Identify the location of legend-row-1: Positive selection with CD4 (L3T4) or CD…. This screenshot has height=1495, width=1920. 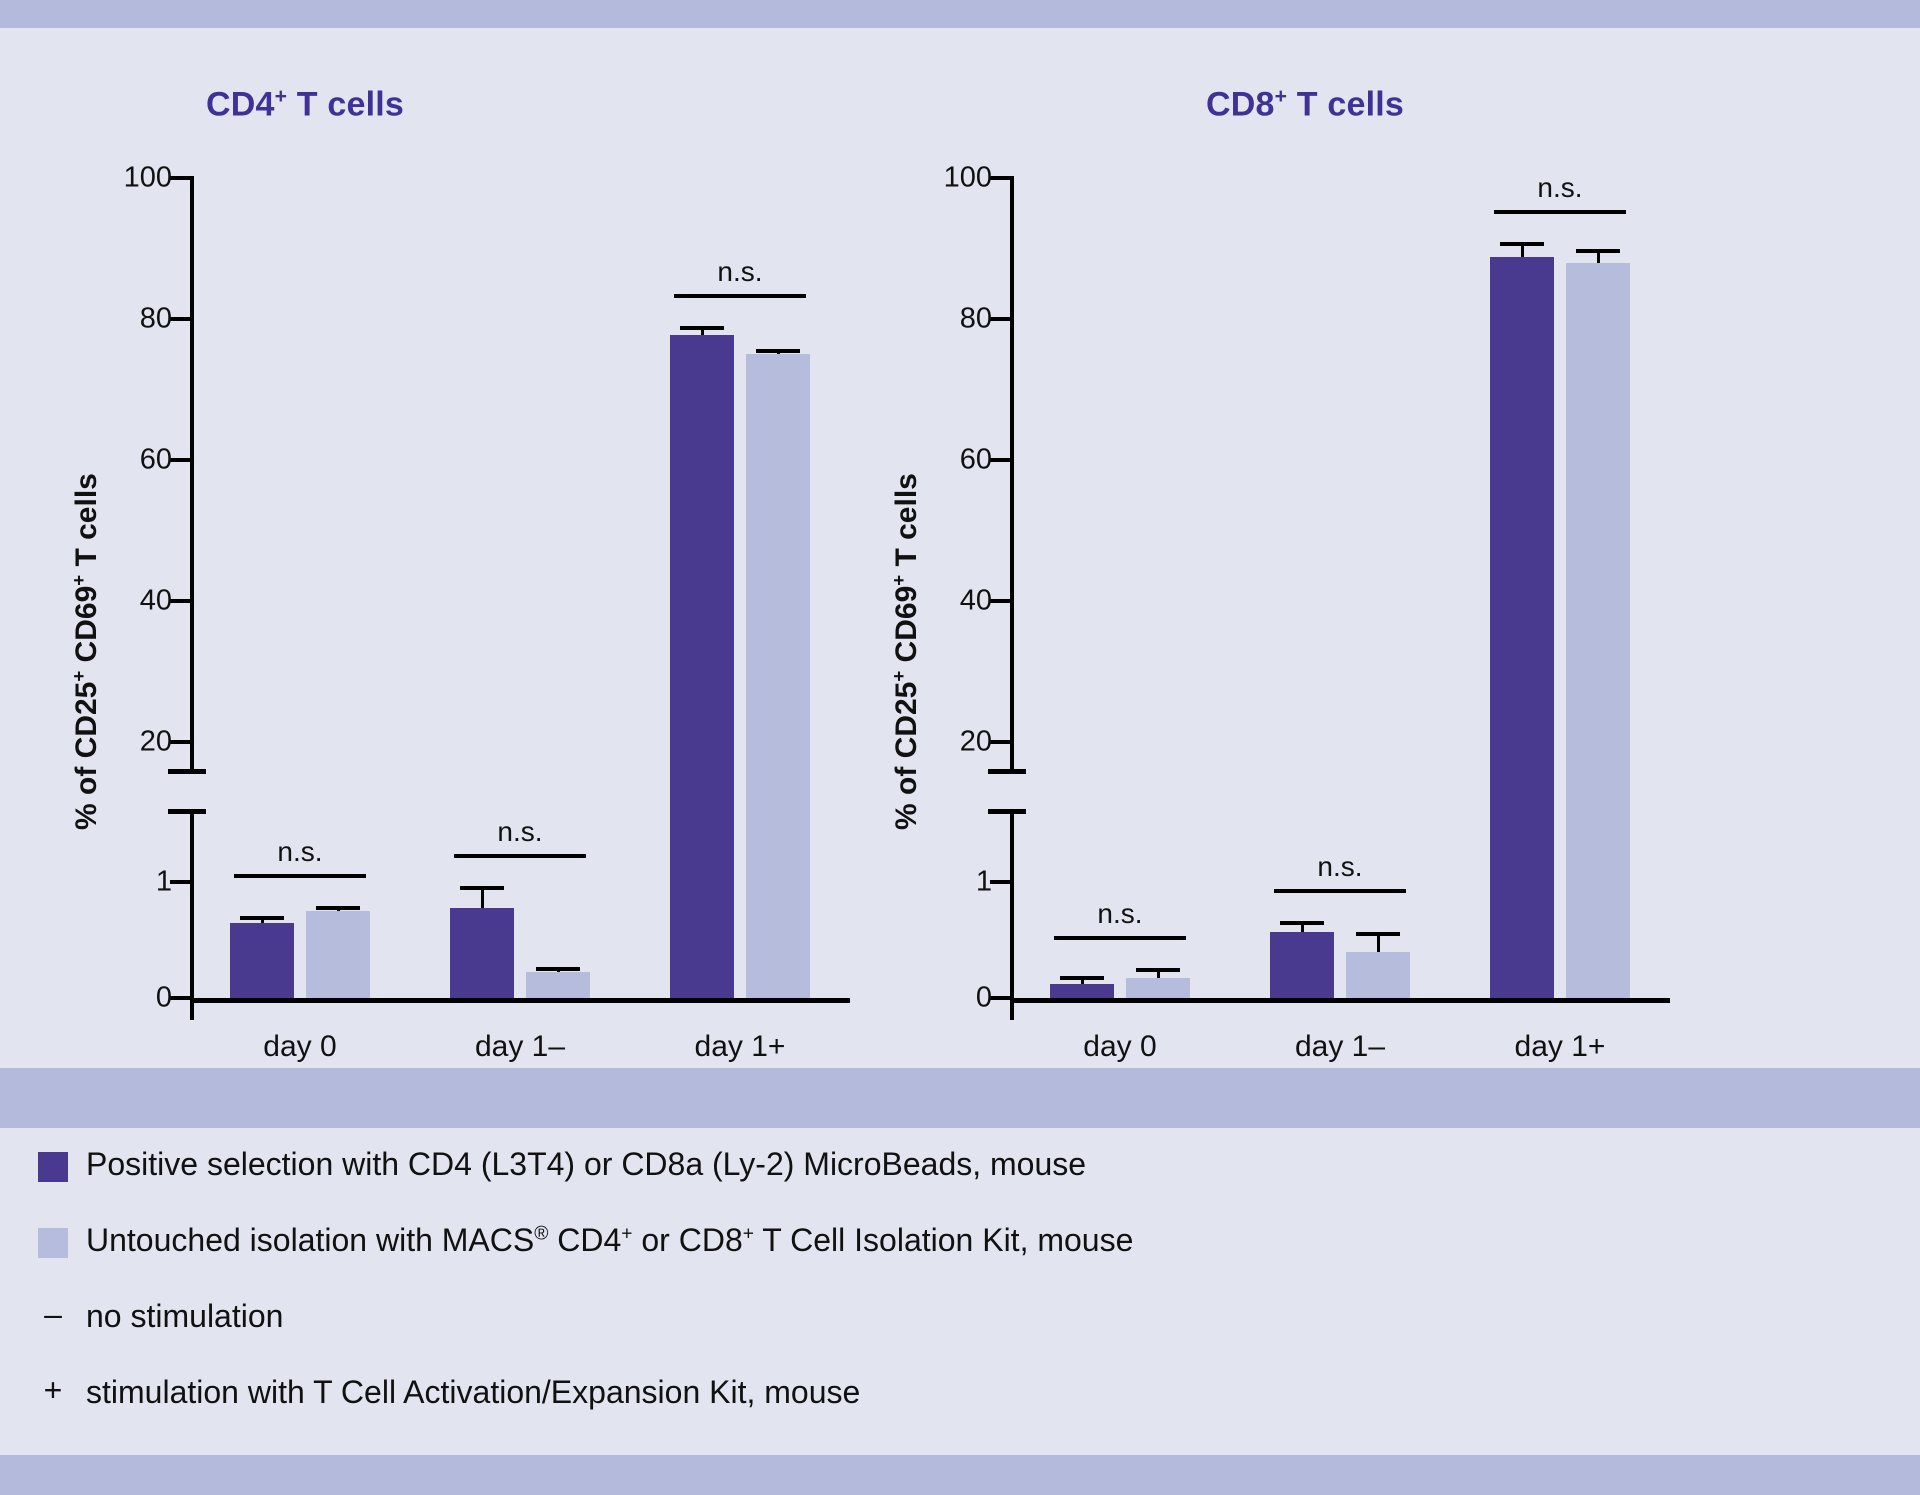
(562, 1164).